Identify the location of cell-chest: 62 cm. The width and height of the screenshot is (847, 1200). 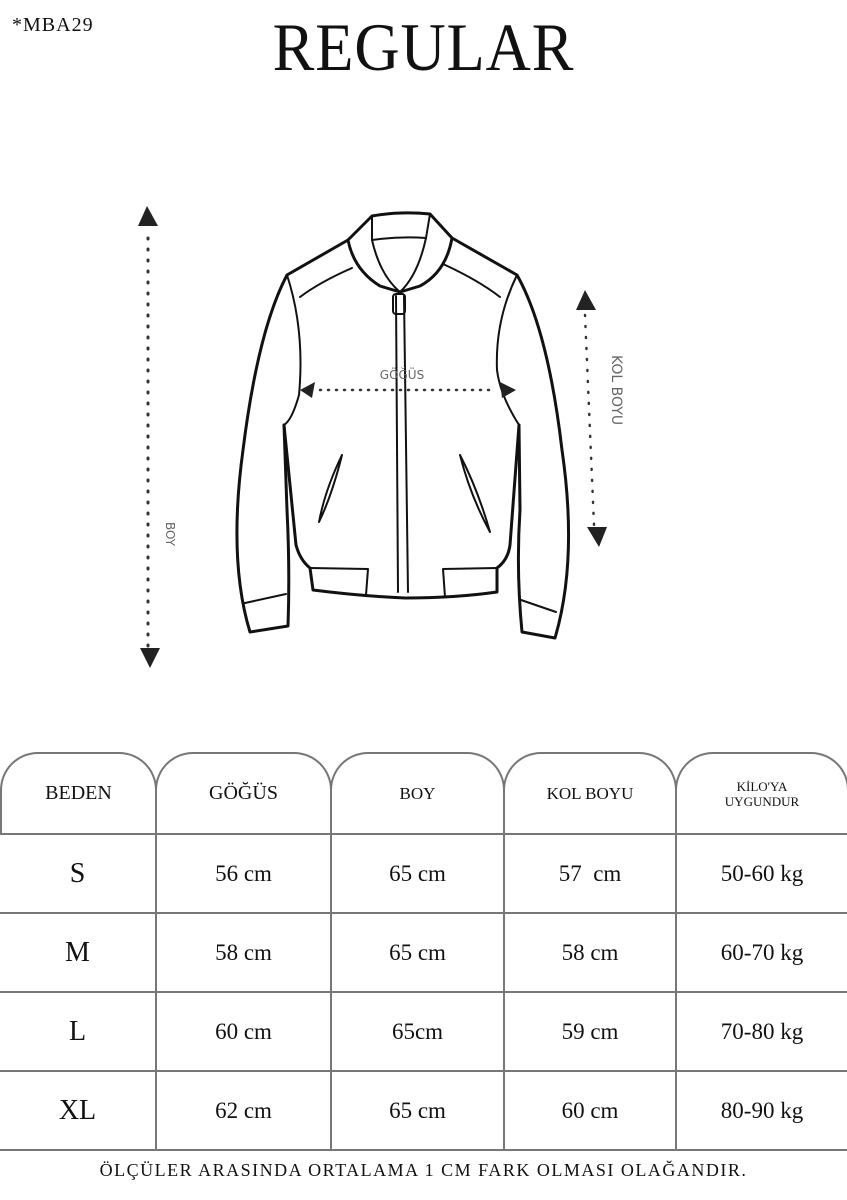
(242, 1110).